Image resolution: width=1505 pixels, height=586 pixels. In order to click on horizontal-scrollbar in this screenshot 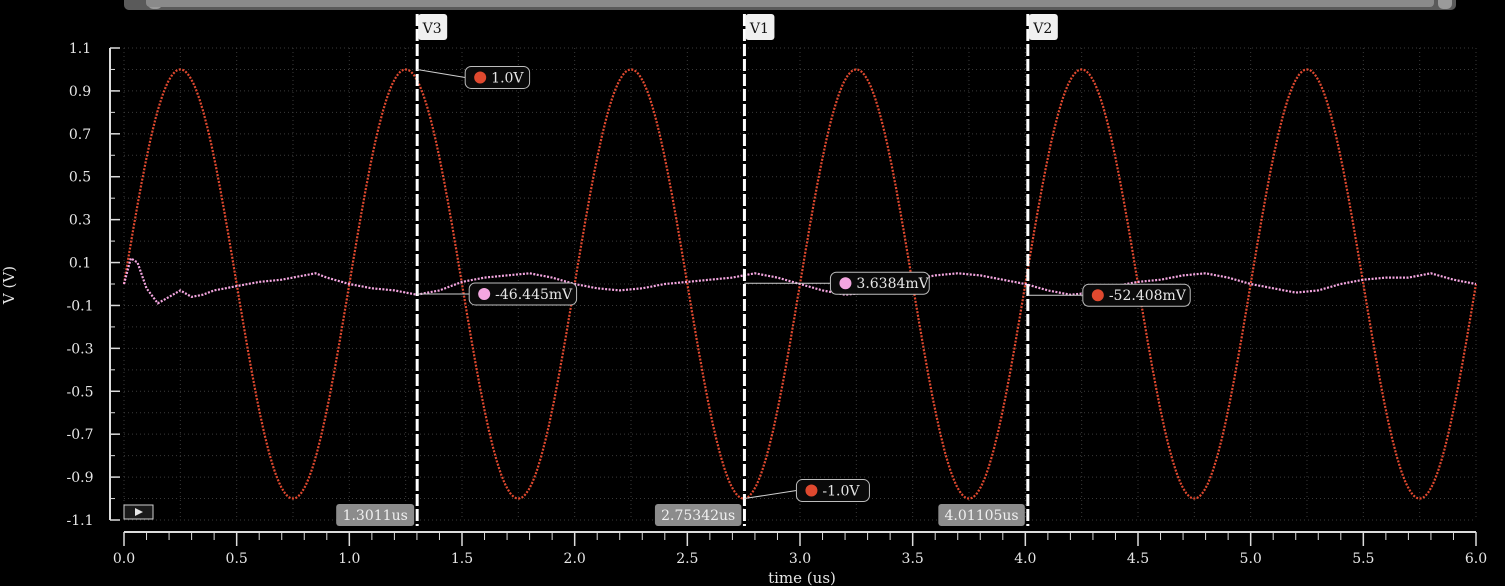, I will do `click(790, 5)`.